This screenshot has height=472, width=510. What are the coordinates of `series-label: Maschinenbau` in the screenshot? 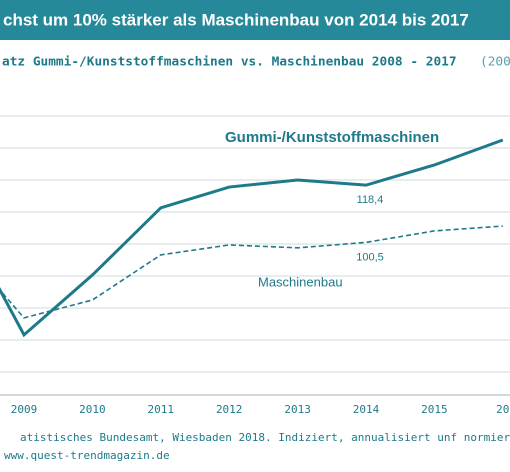 It's located at (300, 281).